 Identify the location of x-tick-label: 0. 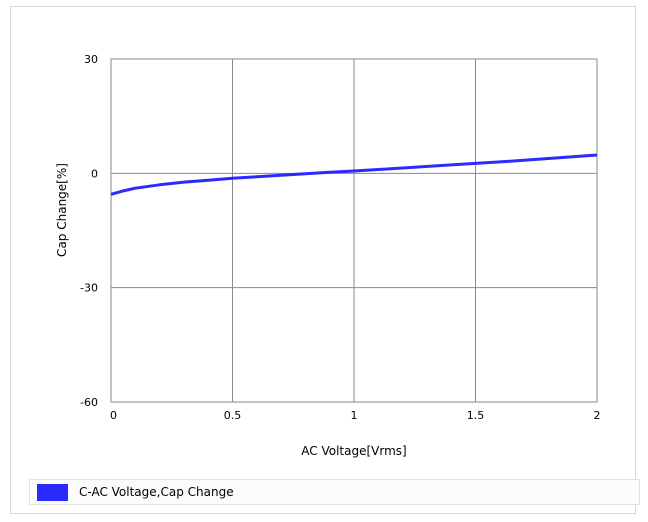
(113, 415).